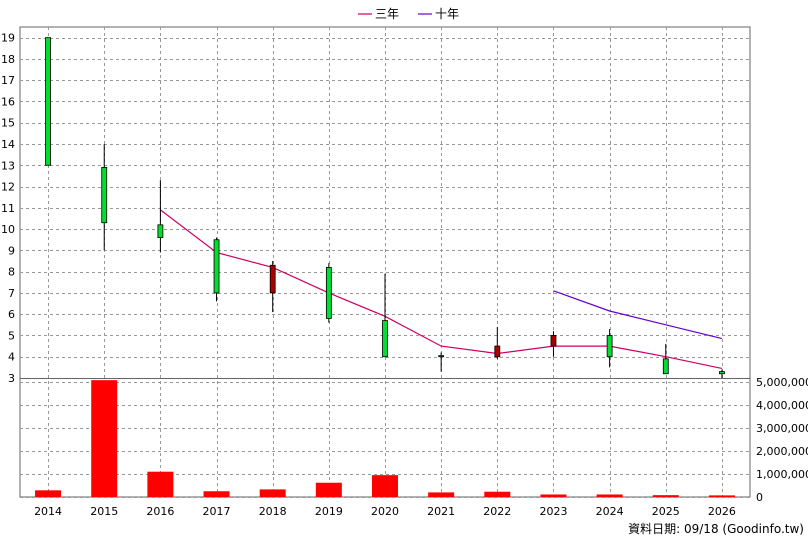 This screenshot has width=808, height=544. What do you see at coordinates (782, 428) in the screenshot?
I see `volume-tick-label: 3,000,000` at bounding box center [782, 428].